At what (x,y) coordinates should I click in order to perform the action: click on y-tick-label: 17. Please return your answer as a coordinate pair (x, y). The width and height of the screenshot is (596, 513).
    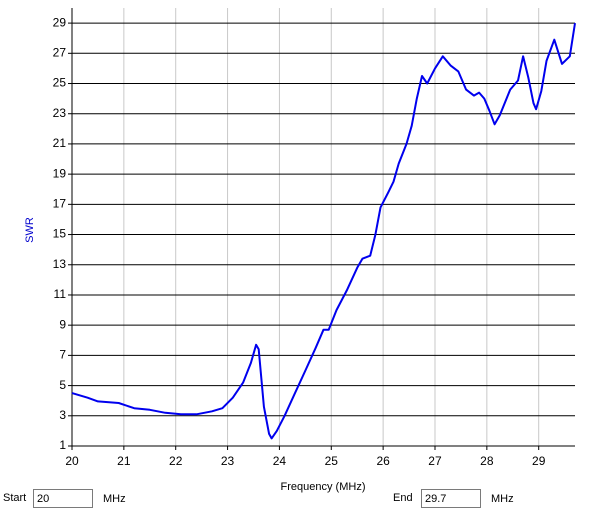
    Looking at the image, I should click on (60, 204).